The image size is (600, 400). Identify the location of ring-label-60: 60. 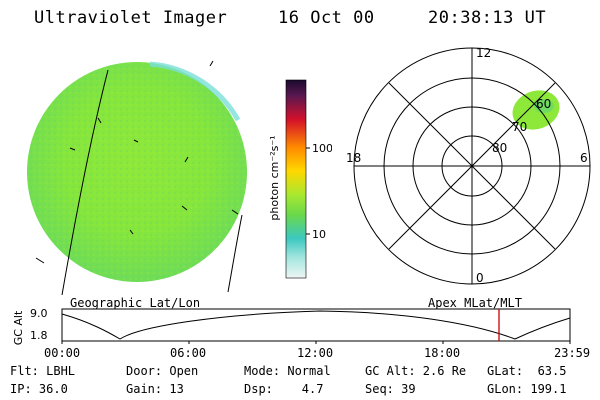
(543, 104).